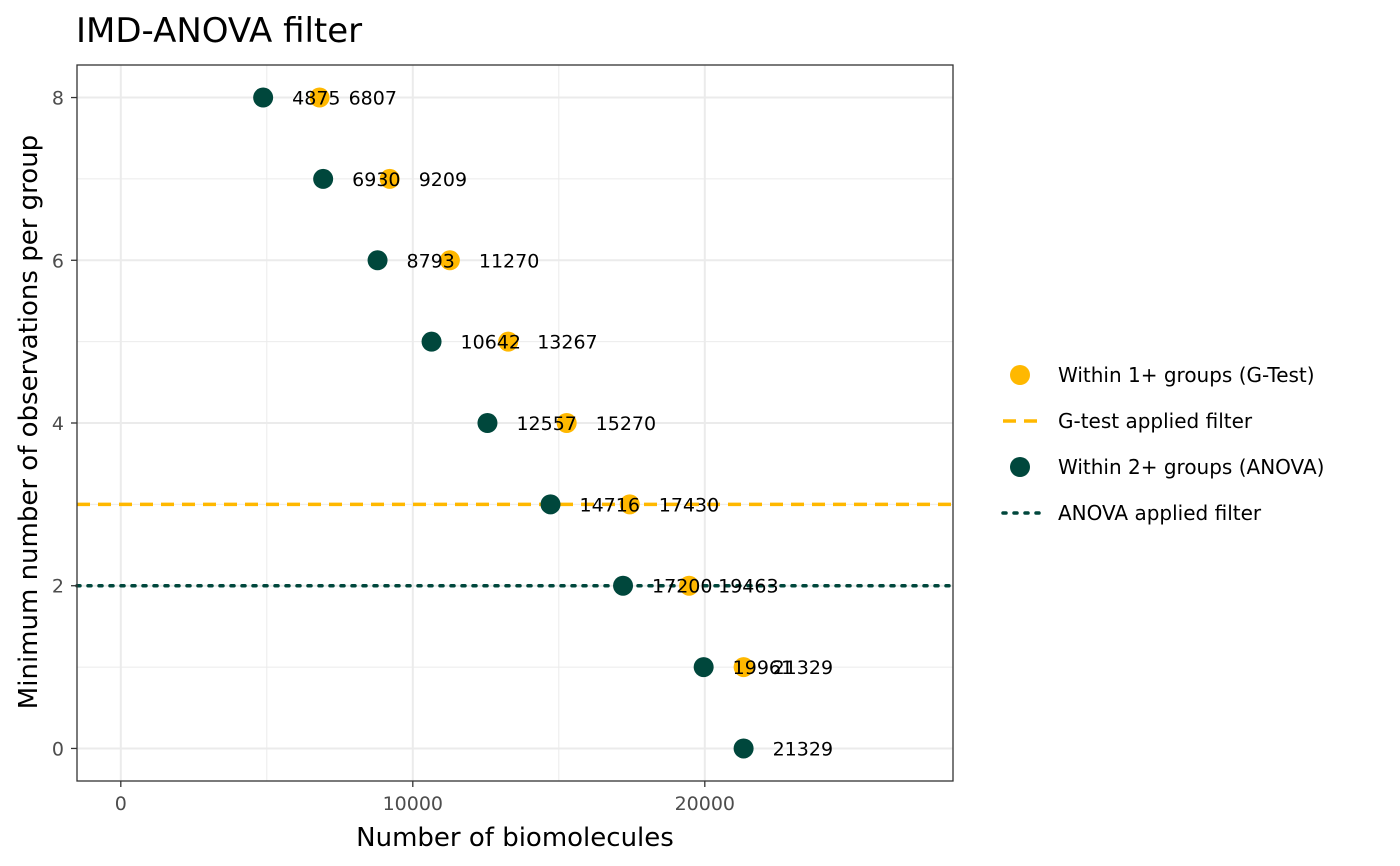 This screenshot has width=1400, height=866. Describe the element at coordinates (509, 261) in the screenshot. I see `g-test-count-label: 11270` at that location.